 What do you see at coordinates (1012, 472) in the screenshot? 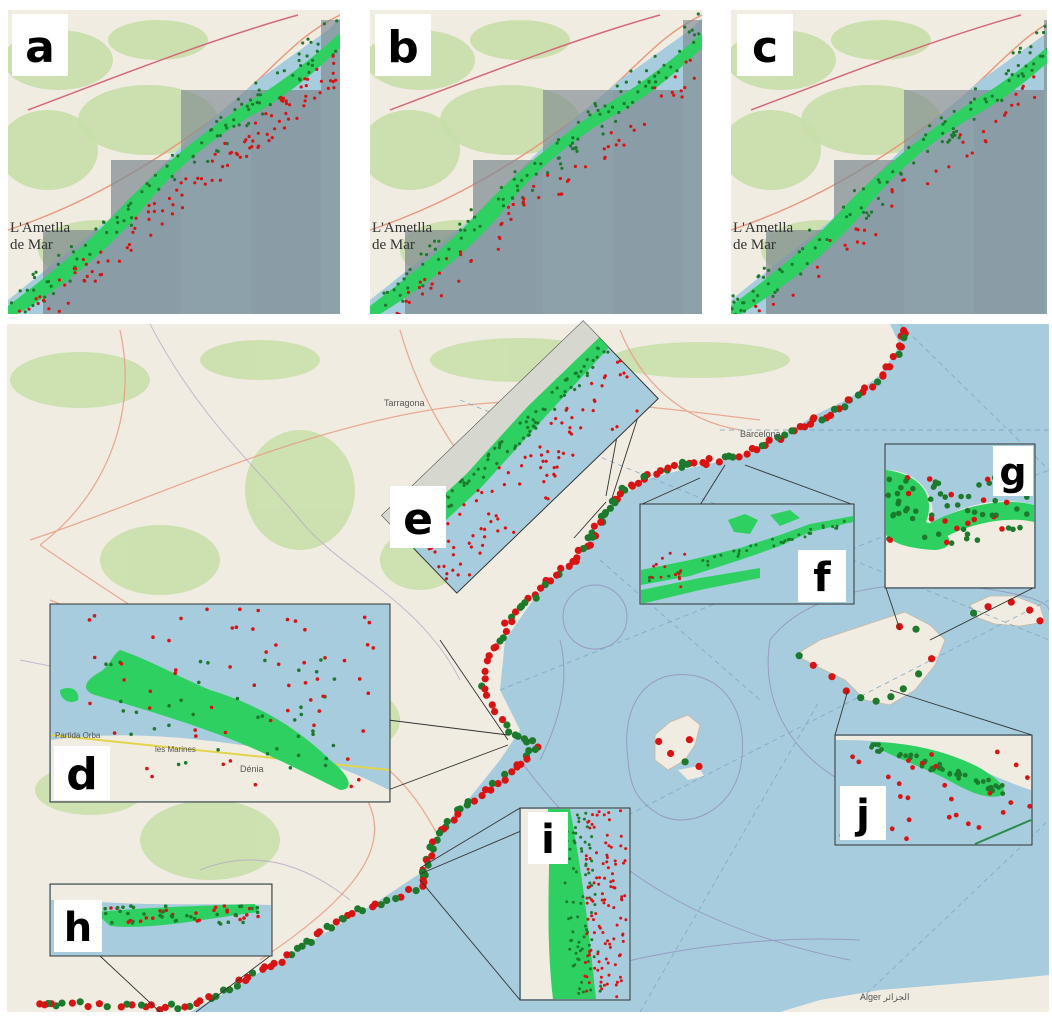
I see `inset-g-label: g` at bounding box center [1012, 472].